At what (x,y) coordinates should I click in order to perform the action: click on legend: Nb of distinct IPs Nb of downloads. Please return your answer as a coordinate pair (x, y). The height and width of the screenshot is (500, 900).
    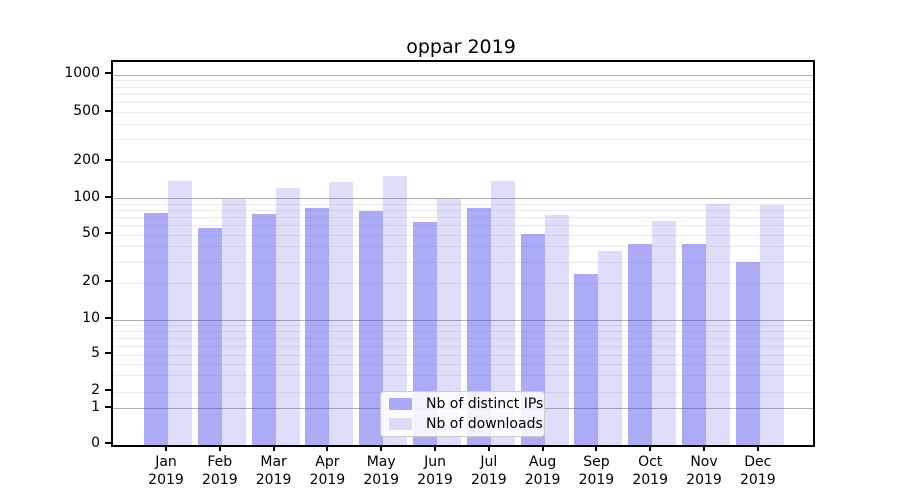
    Looking at the image, I should click on (462, 414).